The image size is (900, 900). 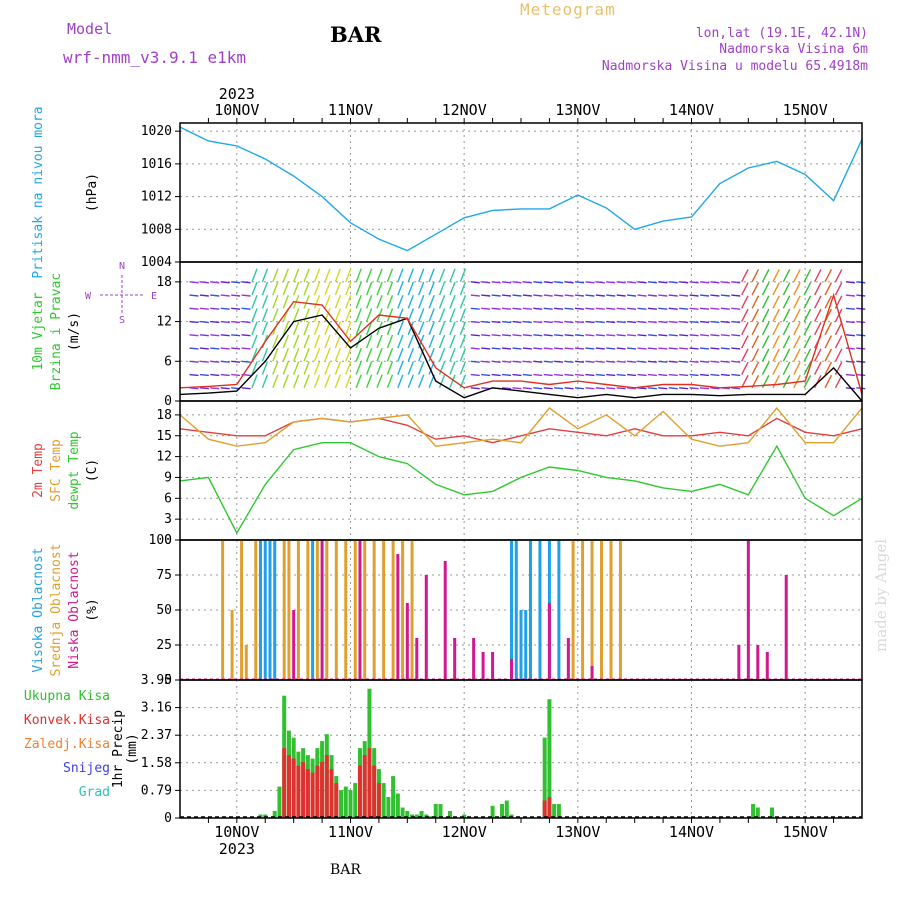 I want to click on panel-ylabel-wind: Brzina i Pravac, so click(x=56, y=331).